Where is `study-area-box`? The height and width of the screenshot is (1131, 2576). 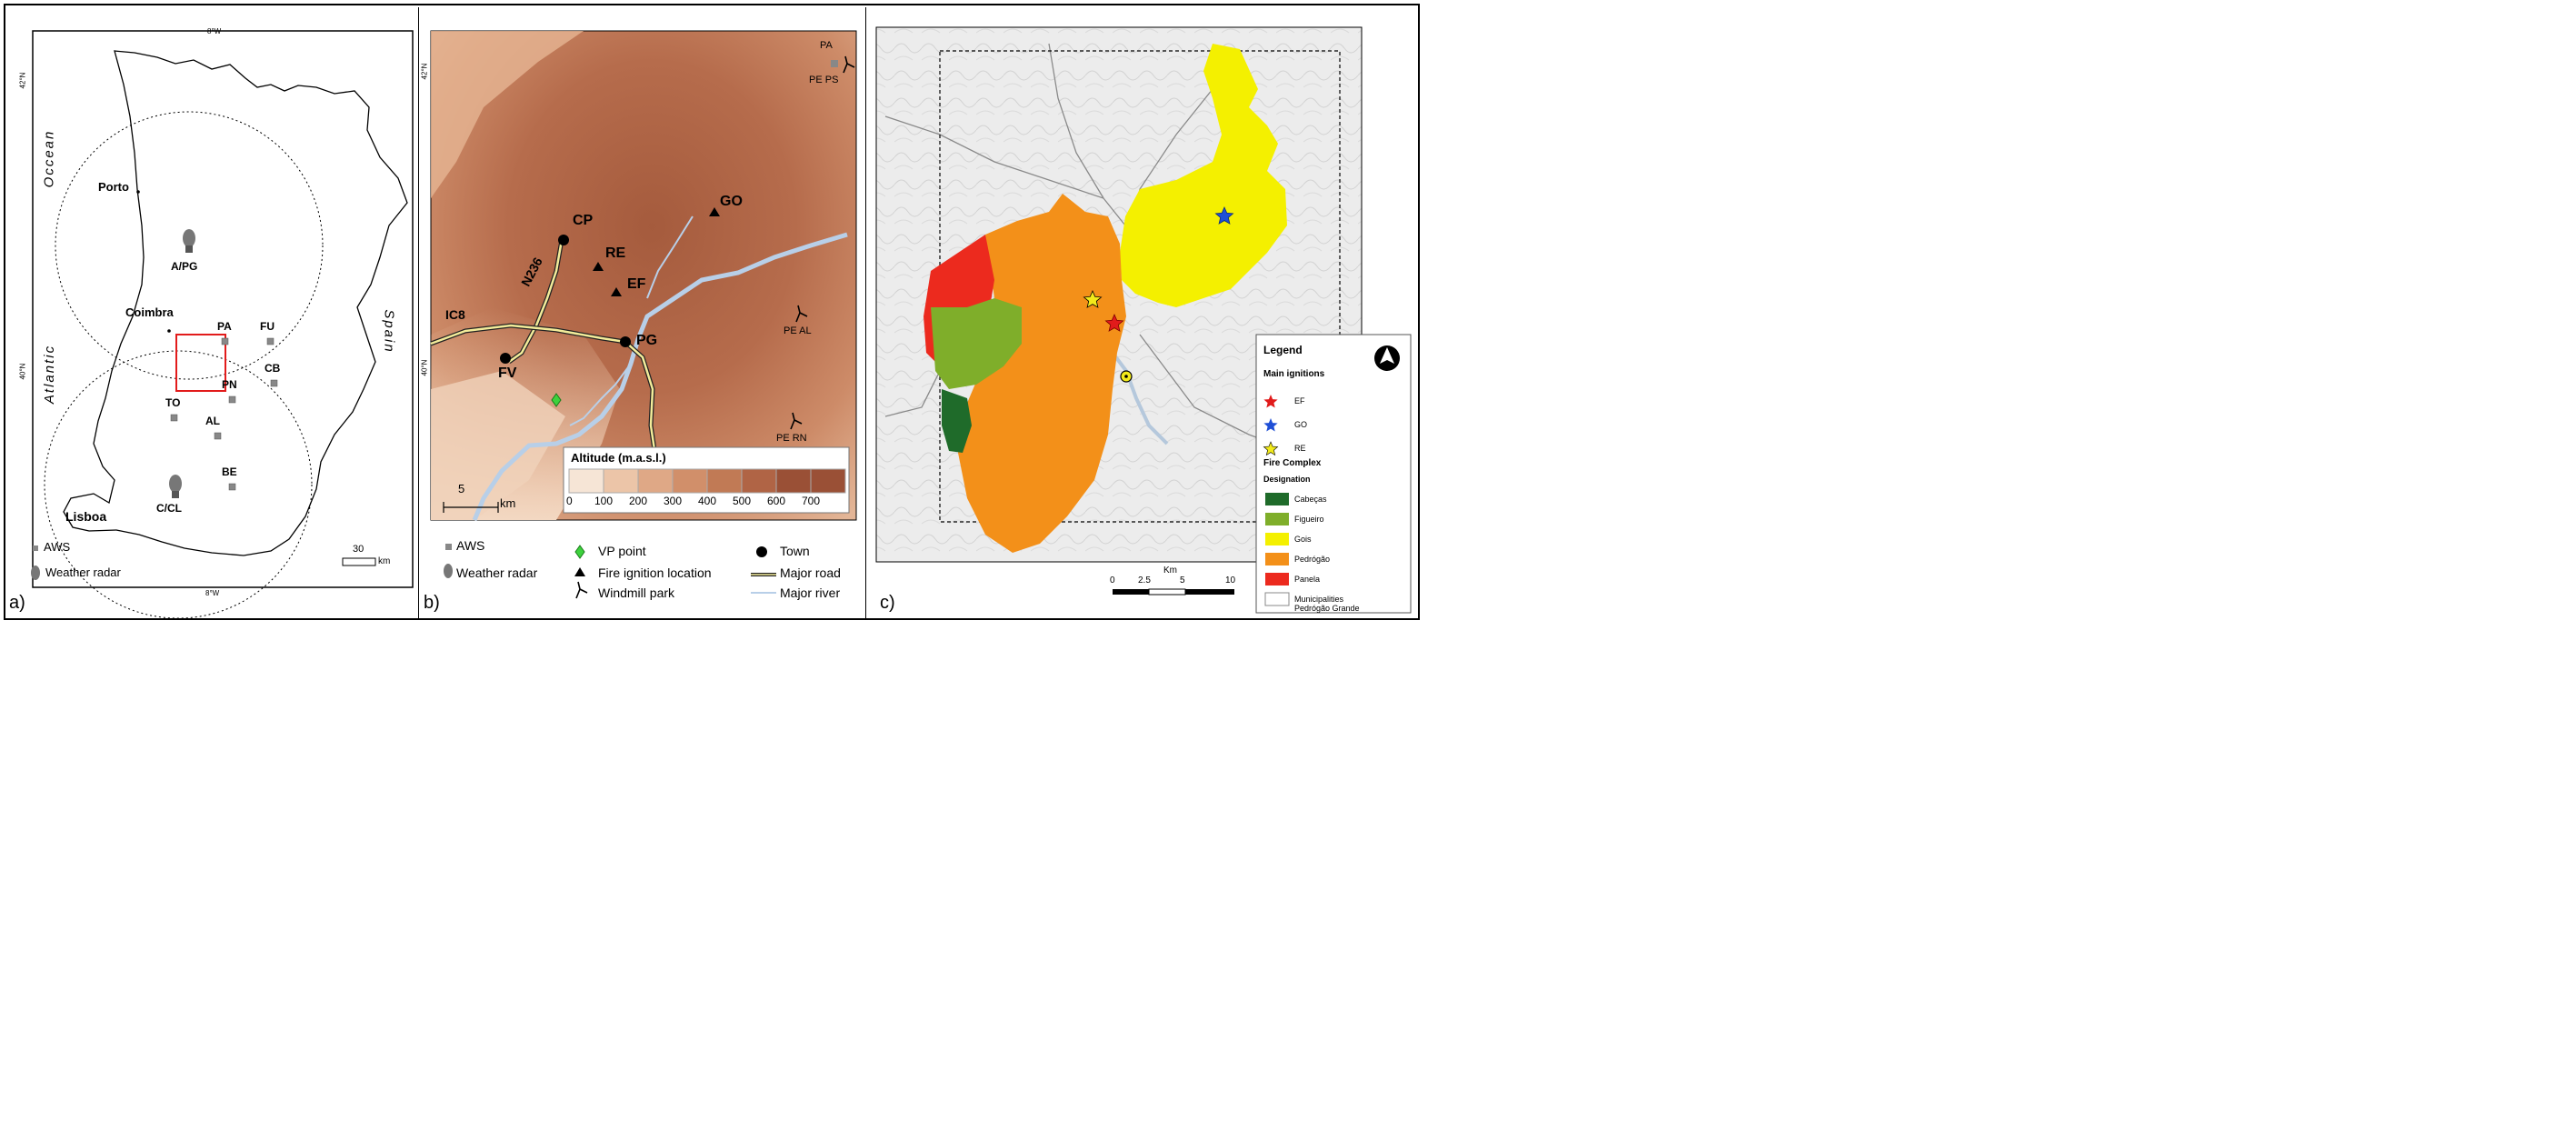
study-area-box is located at coordinates (200, 363).